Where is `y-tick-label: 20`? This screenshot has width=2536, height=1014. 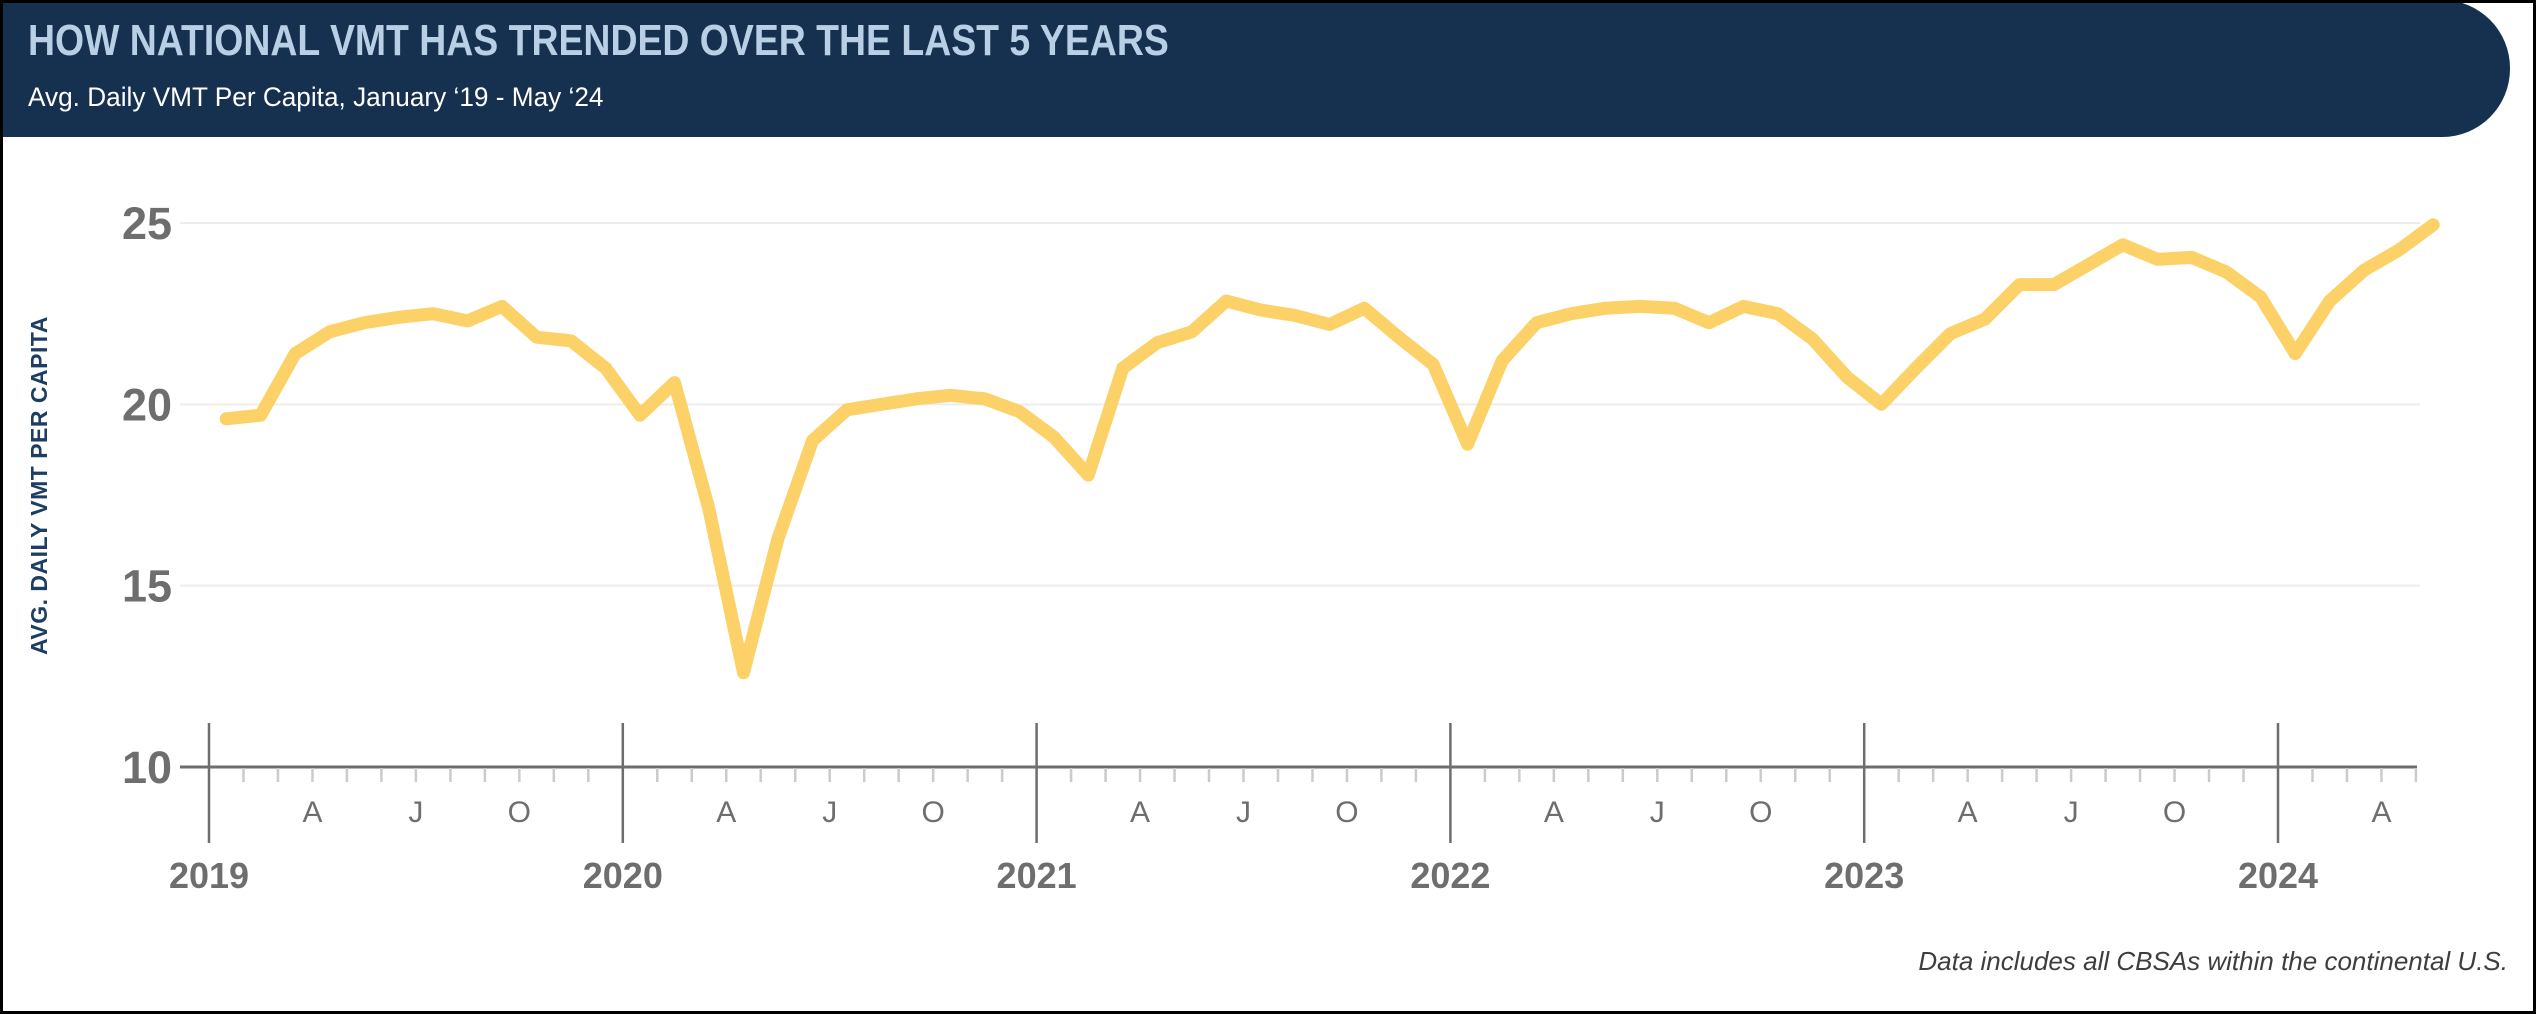 y-tick-label: 20 is located at coordinates (147, 404).